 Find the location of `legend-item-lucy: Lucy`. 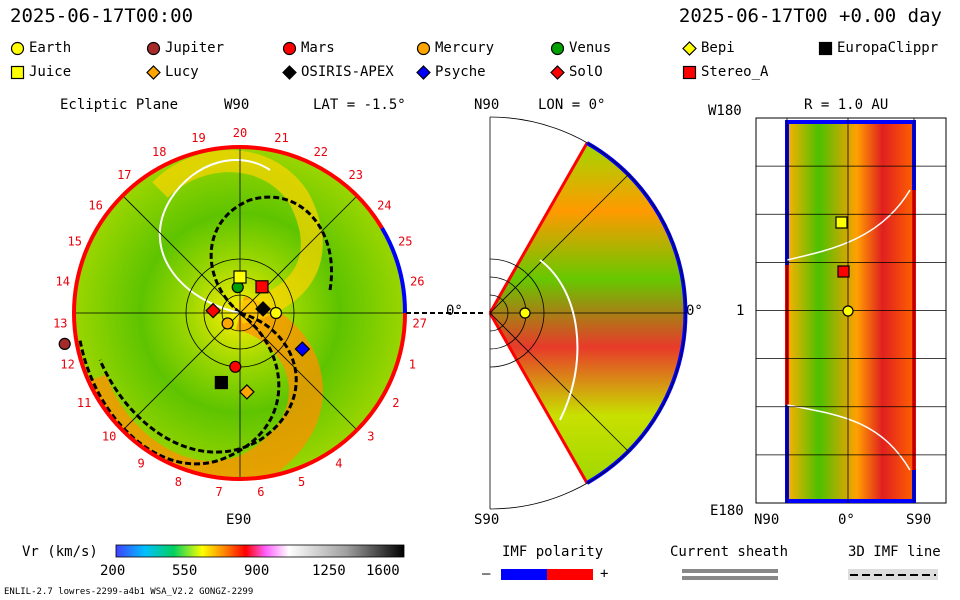

legend-item-lucy: Lucy is located at coordinates (172, 72).